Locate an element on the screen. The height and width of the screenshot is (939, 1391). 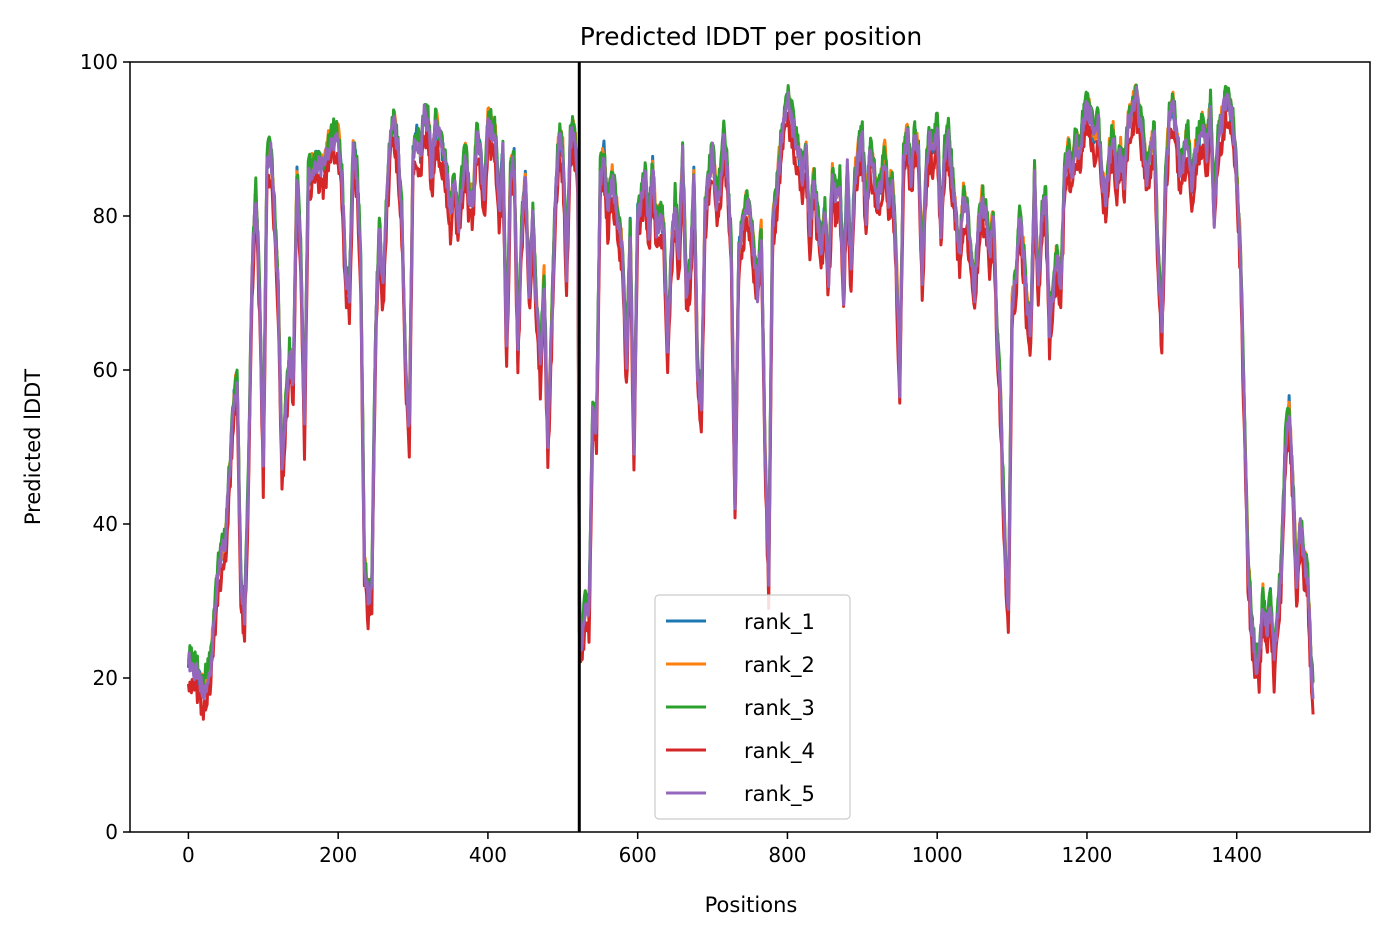
x-tick-label: 800 is located at coordinates (787, 855).